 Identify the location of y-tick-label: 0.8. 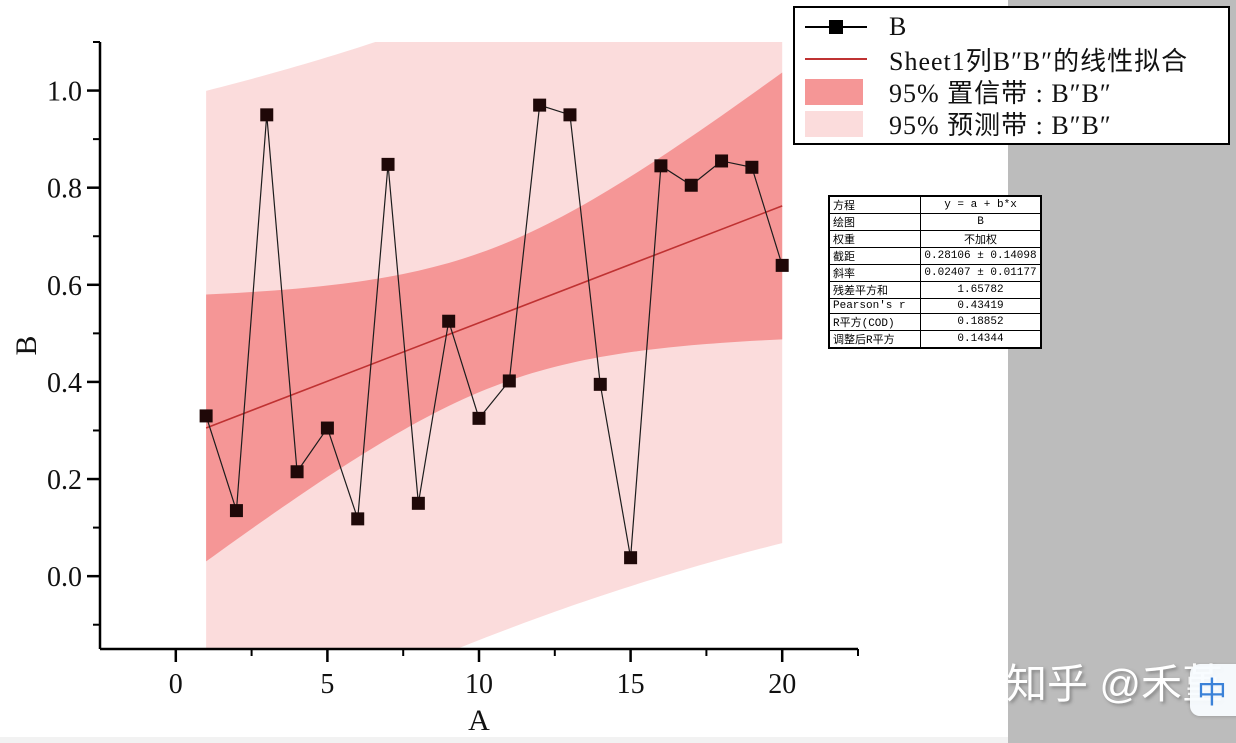
(64, 189).